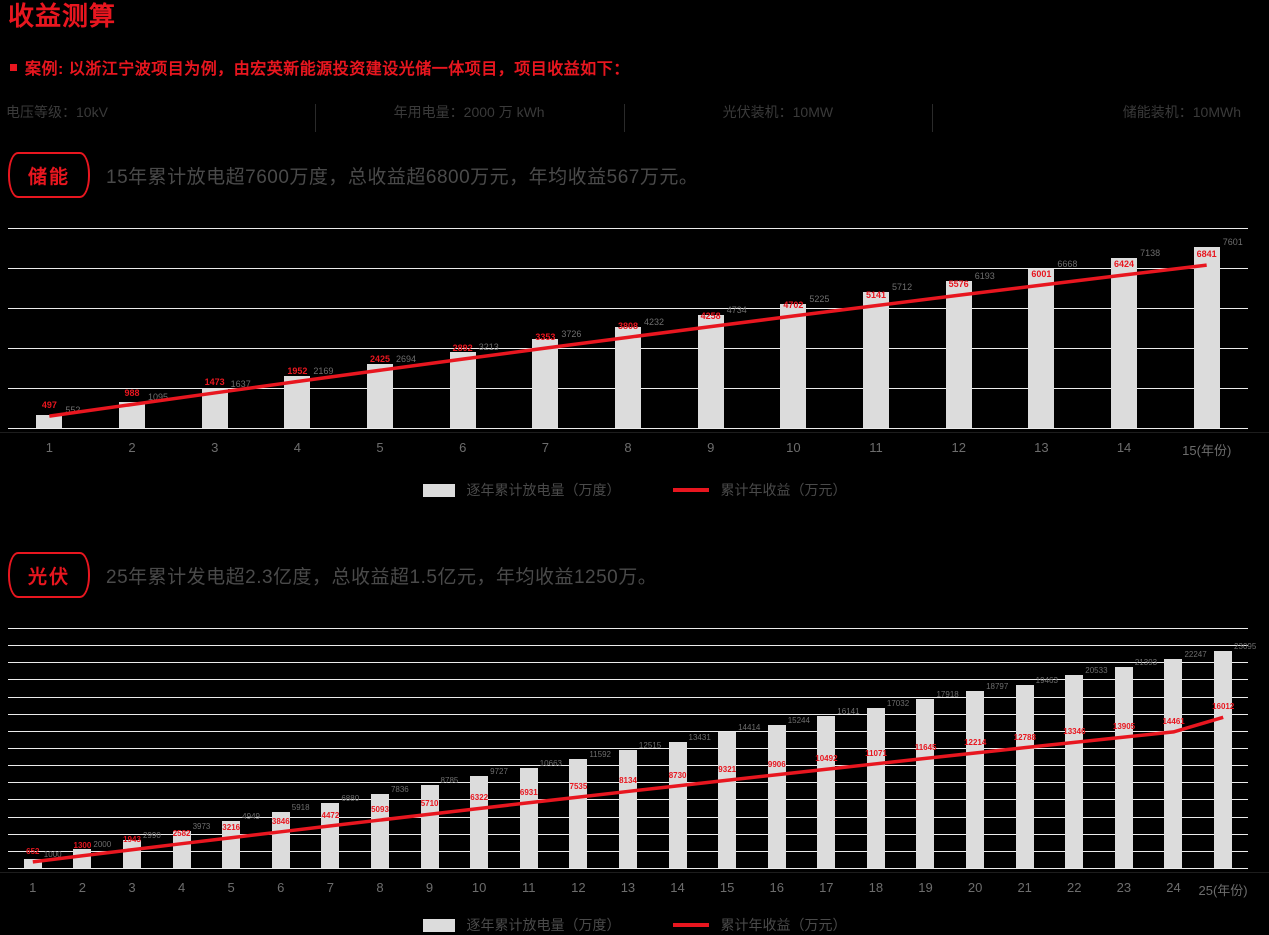  What do you see at coordinates (793, 305) in the screenshot?
I see `line-value-label: 4702` at bounding box center [793, 305].